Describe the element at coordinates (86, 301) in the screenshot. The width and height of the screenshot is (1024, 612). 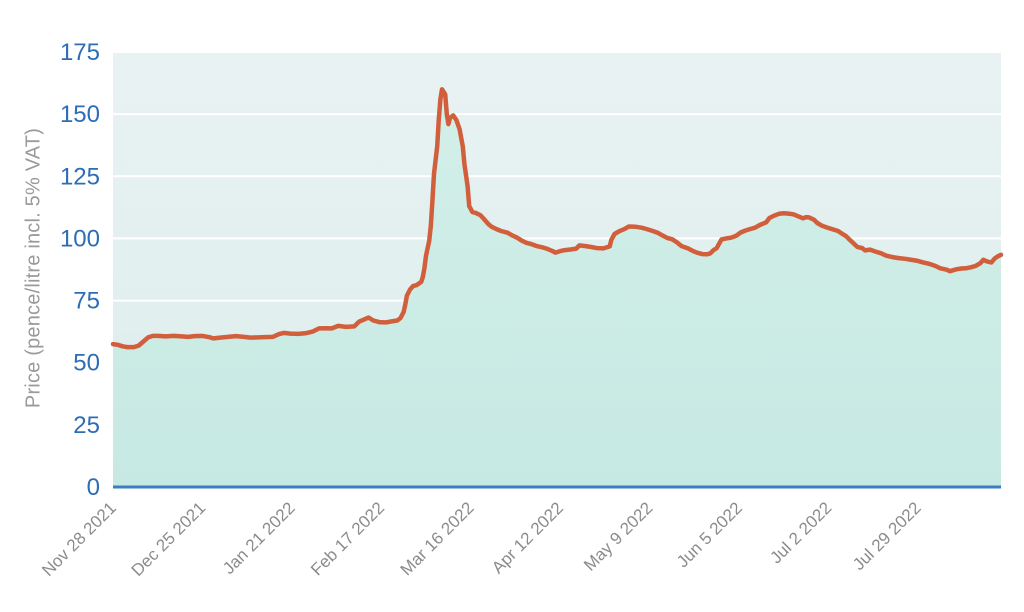
I see `y-tick-label-75: 75` at that location.